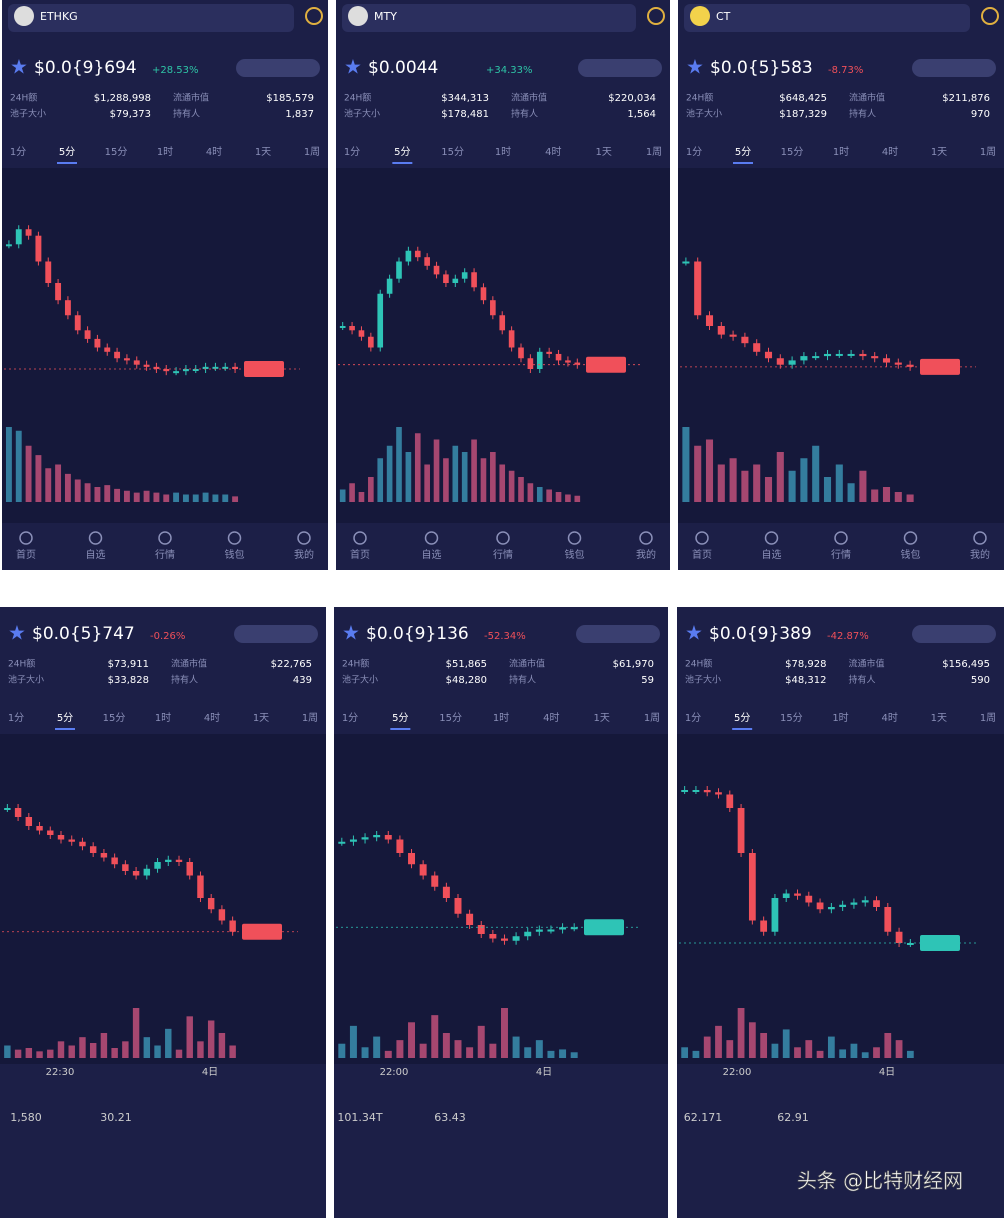  I want to click on price: $0.0{5}747, so click(83, 634).